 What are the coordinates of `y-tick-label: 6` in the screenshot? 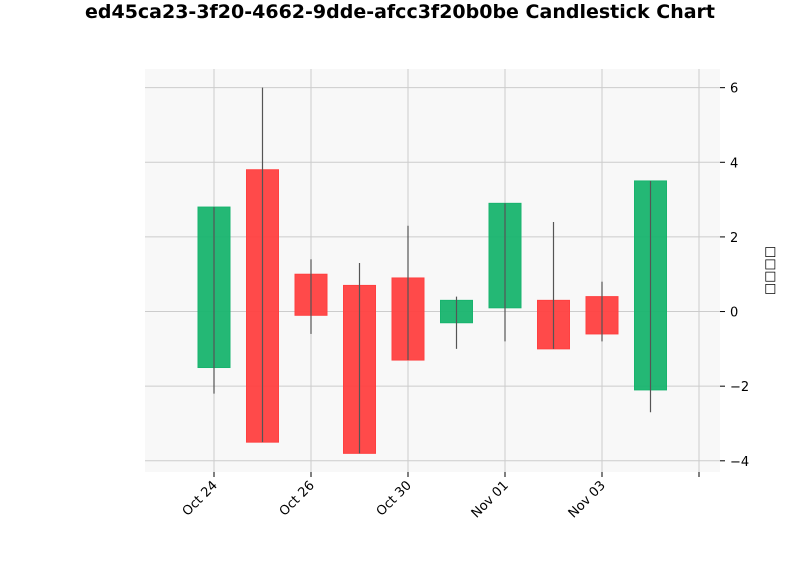 It's located at (734, 89).